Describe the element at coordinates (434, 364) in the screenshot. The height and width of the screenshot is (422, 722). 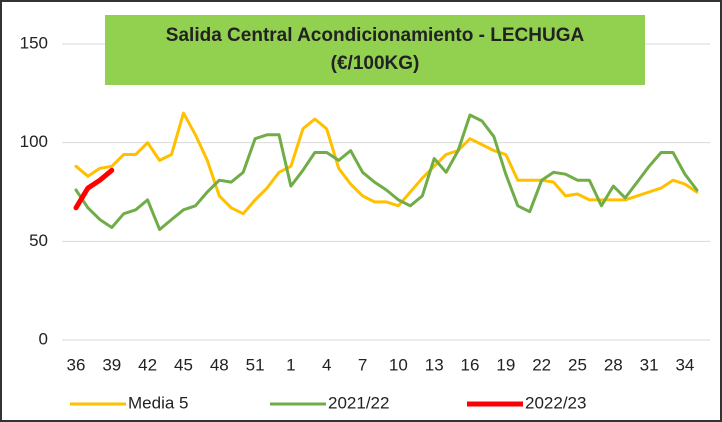
I see `x-tick-label: 13` at that location.